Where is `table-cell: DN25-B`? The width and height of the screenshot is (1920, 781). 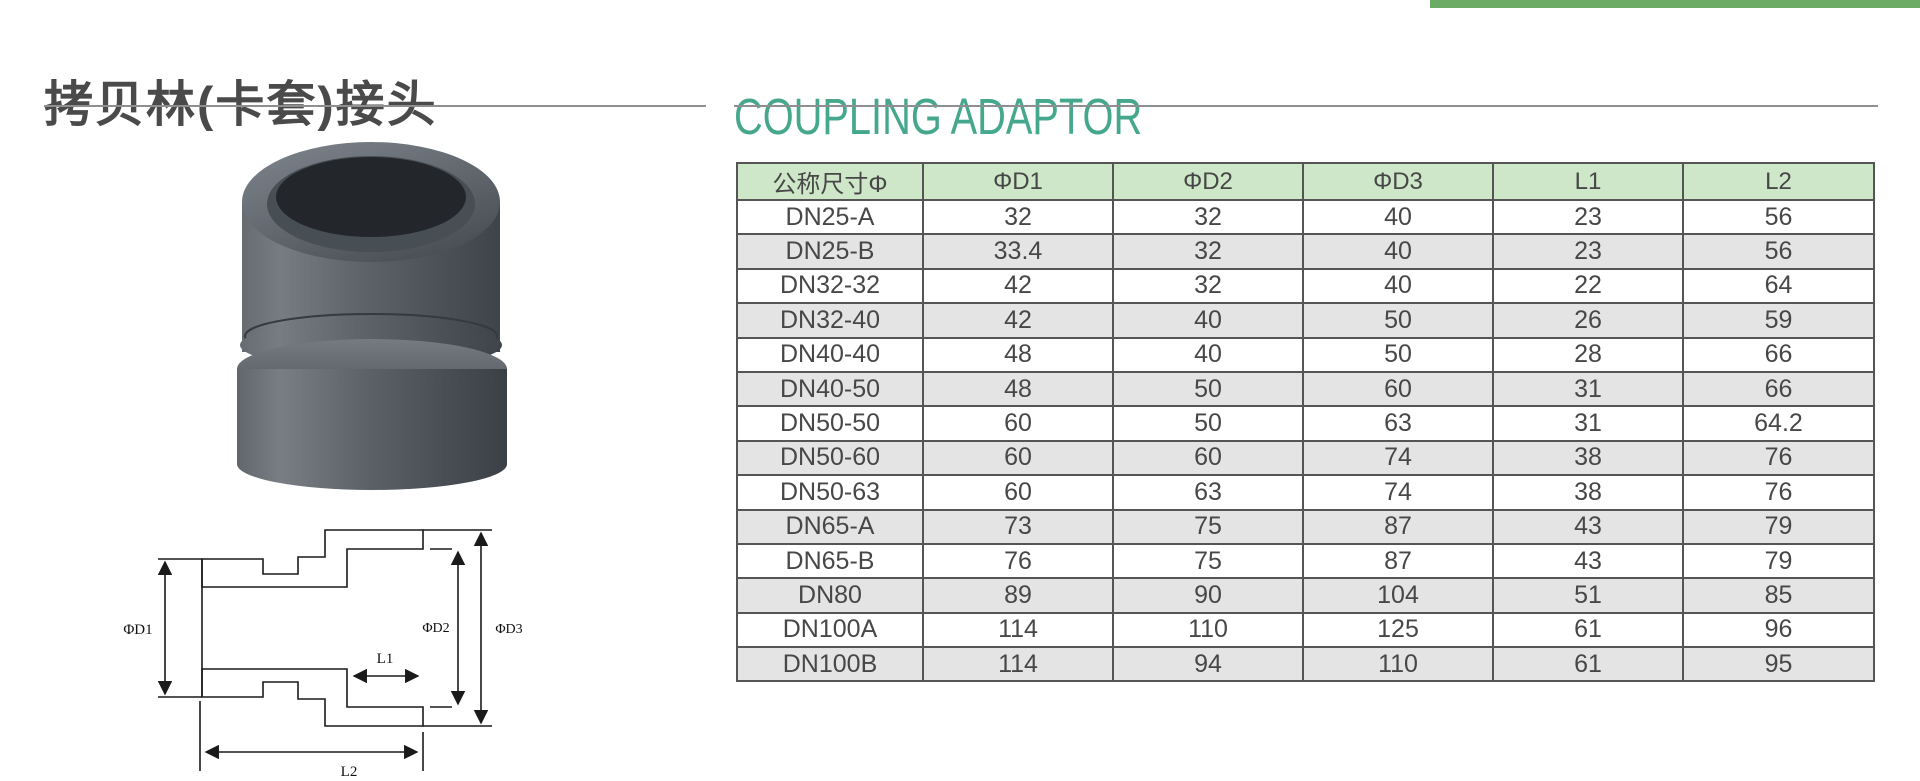
table-cell: DN25-B is located at coordinates (830, 251).